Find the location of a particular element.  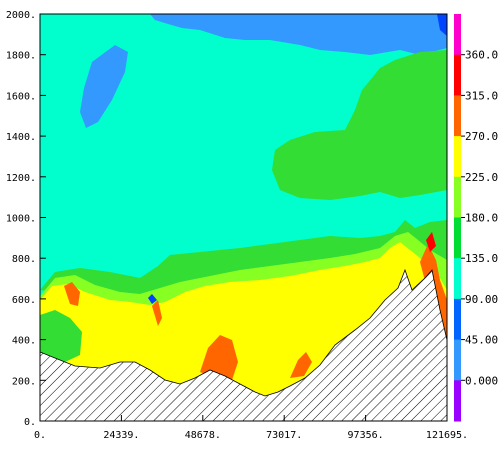

x-tick-label: 97356. is located at coordinates (366, 435).